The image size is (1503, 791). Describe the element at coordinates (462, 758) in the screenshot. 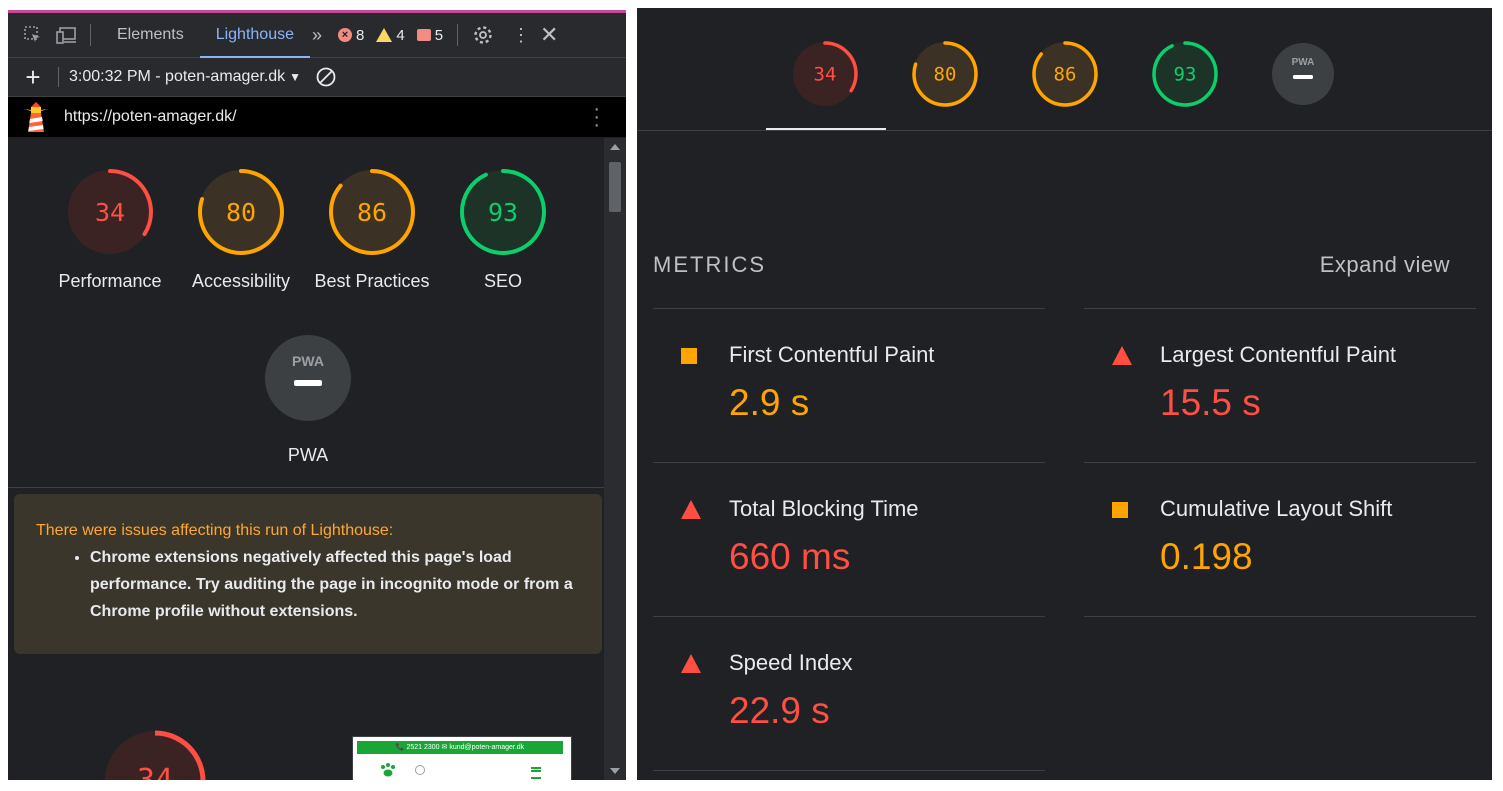

I see `page-screenshot-thumbnail: 📞 2521 2300 ✉ kund@poten-amager.dk` at that location.